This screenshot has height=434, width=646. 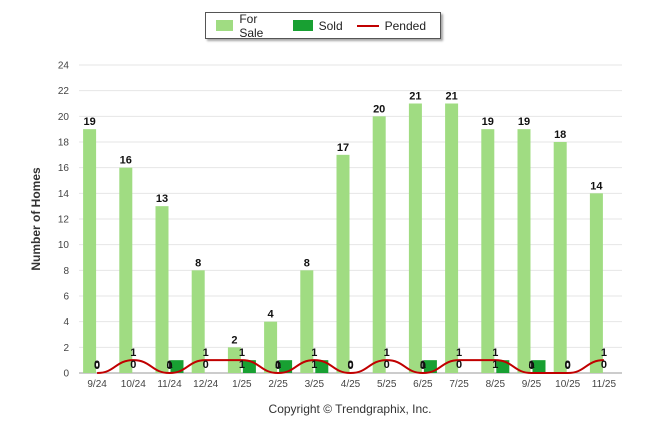 I want to click on legend-item-sold: Sold, so click(x=317, y=25).